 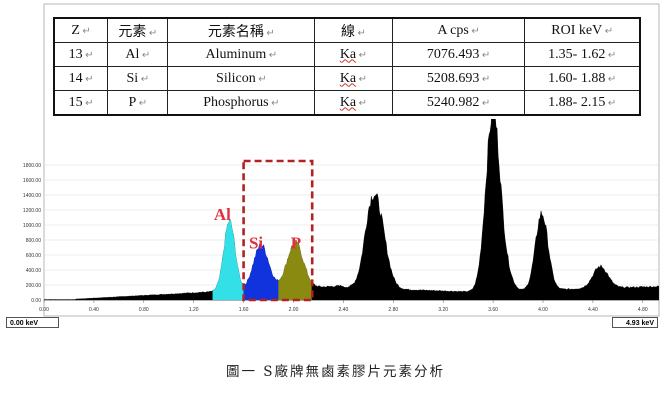 I want to click on label-layer: Al Si P, so click(x=257, y=229).